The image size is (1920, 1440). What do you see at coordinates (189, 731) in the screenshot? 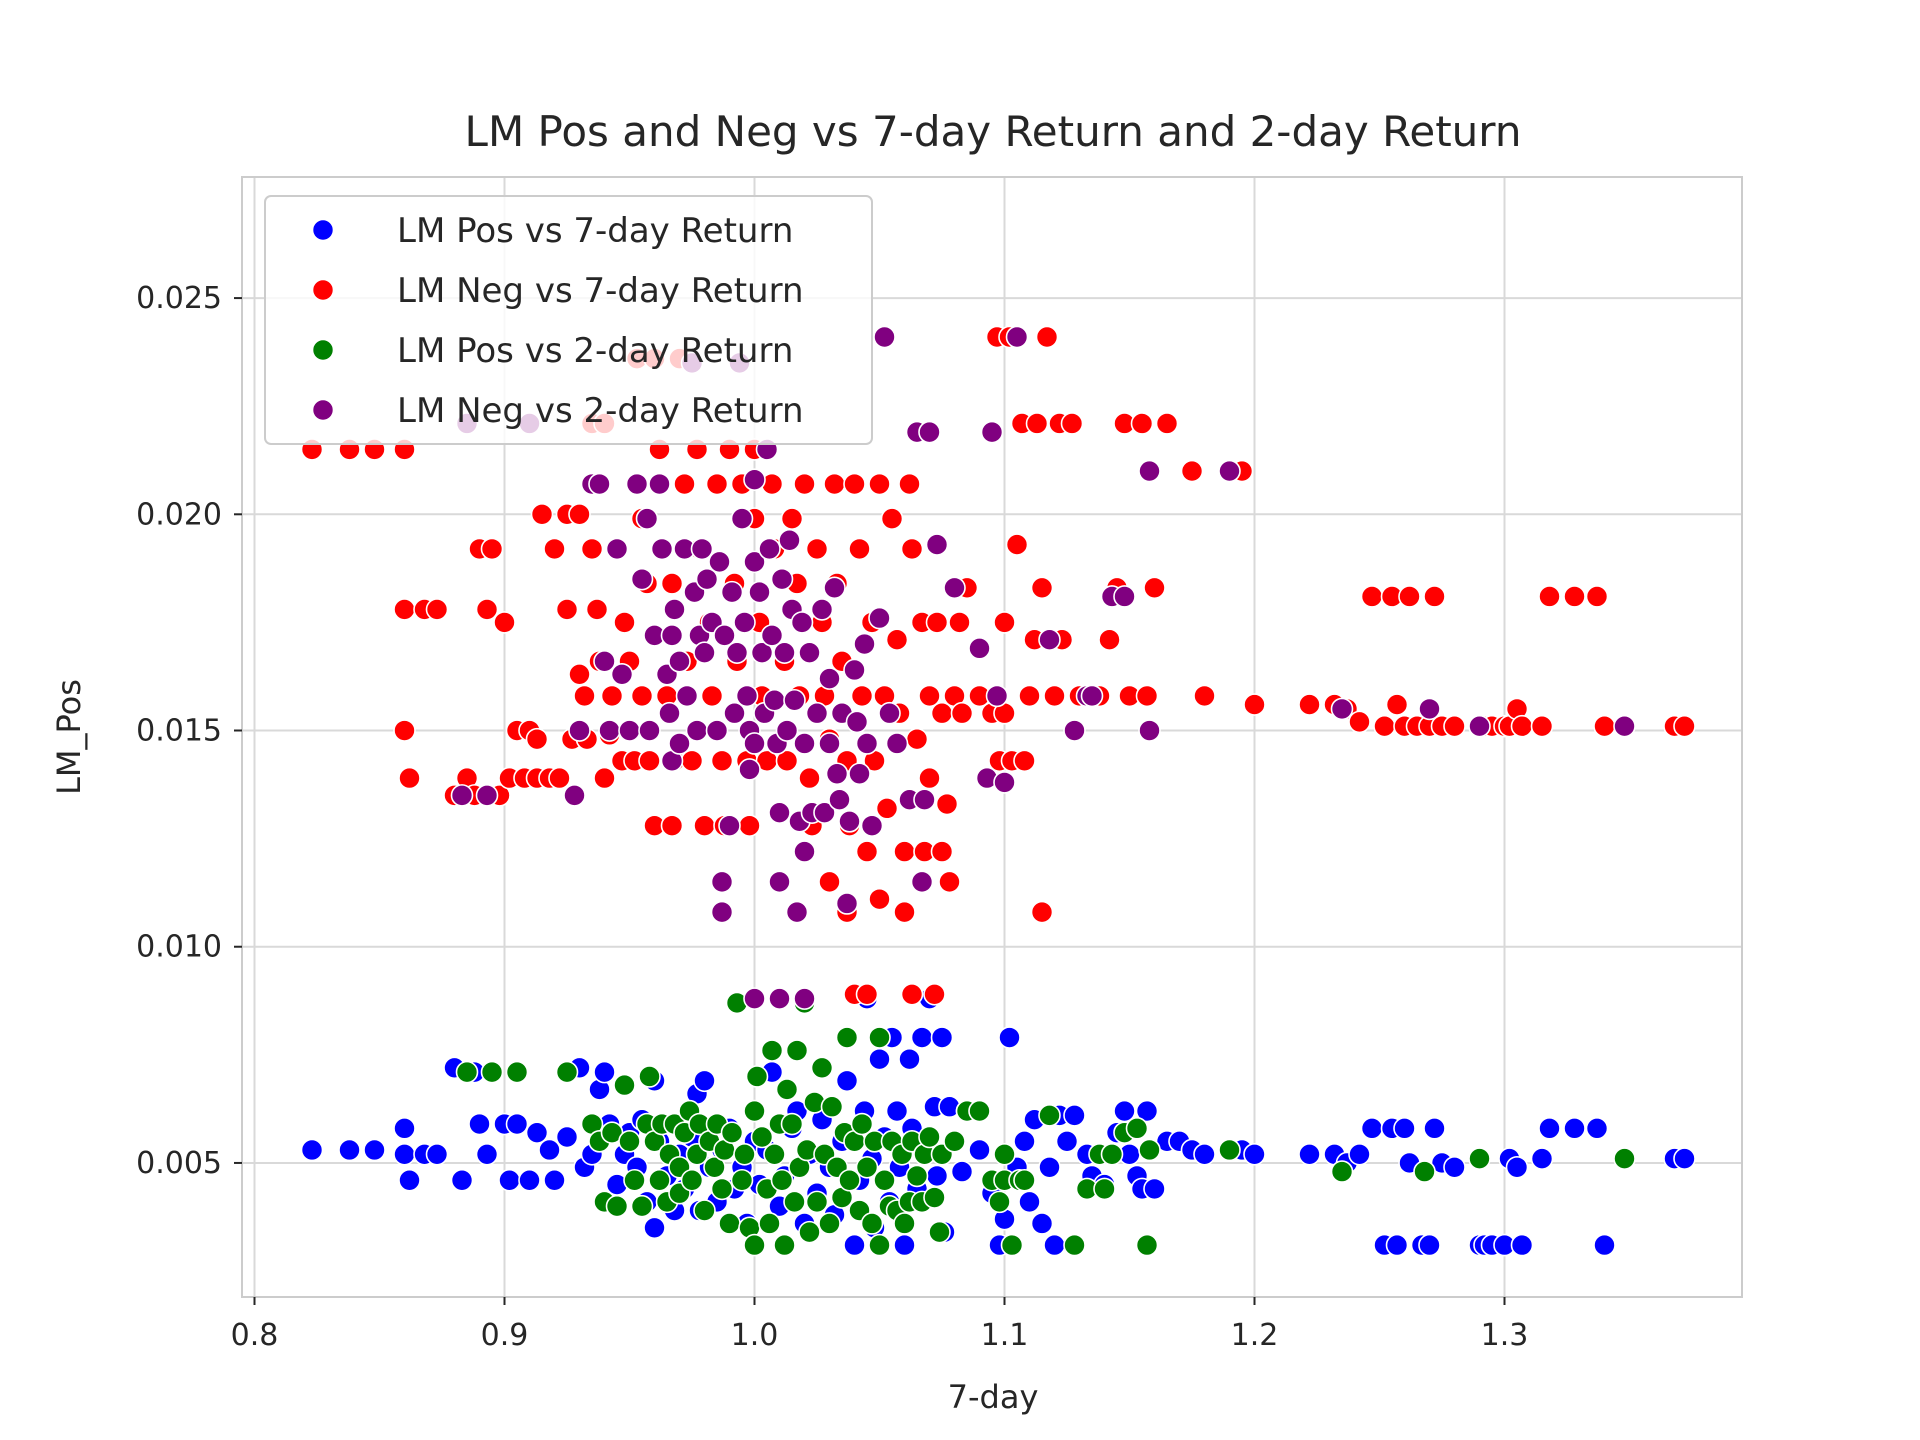
I see `y-axis-ticks: 0.005 0.010 0.015 0.020 0.025` at bounding box center [189, 731].